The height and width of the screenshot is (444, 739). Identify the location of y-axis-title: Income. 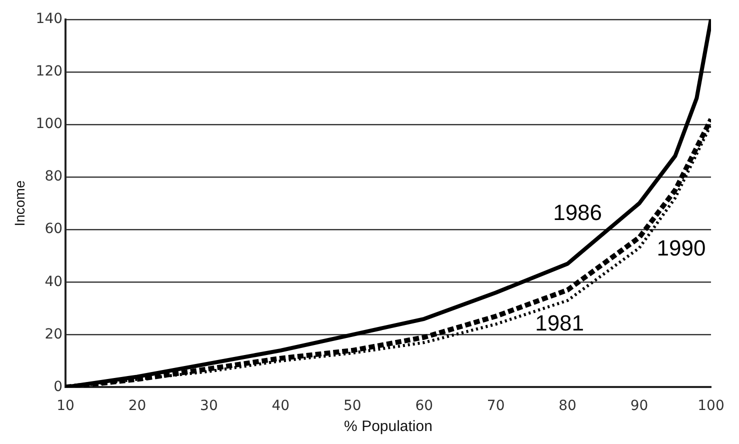
(19, 203).